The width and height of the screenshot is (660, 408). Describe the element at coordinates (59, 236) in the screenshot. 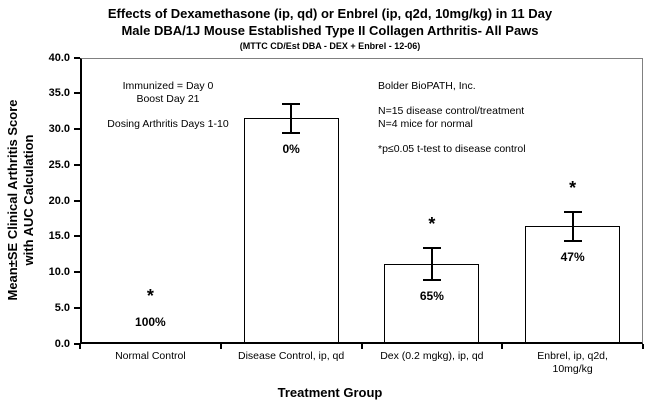

I see `y-axis-tick-label: 15.0` at that location.